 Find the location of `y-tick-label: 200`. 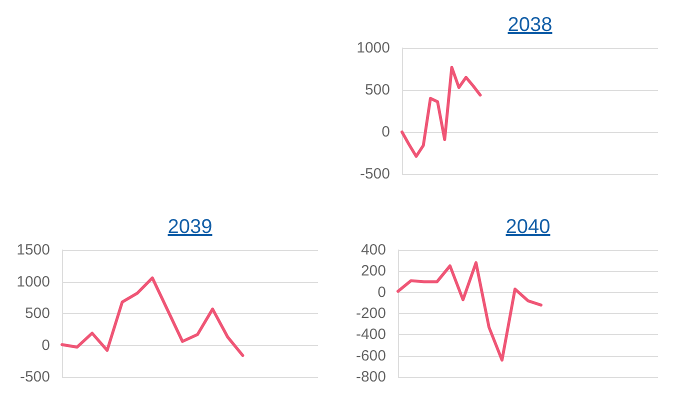

y-tick-label: 200 is located at coordinates (373, 271).